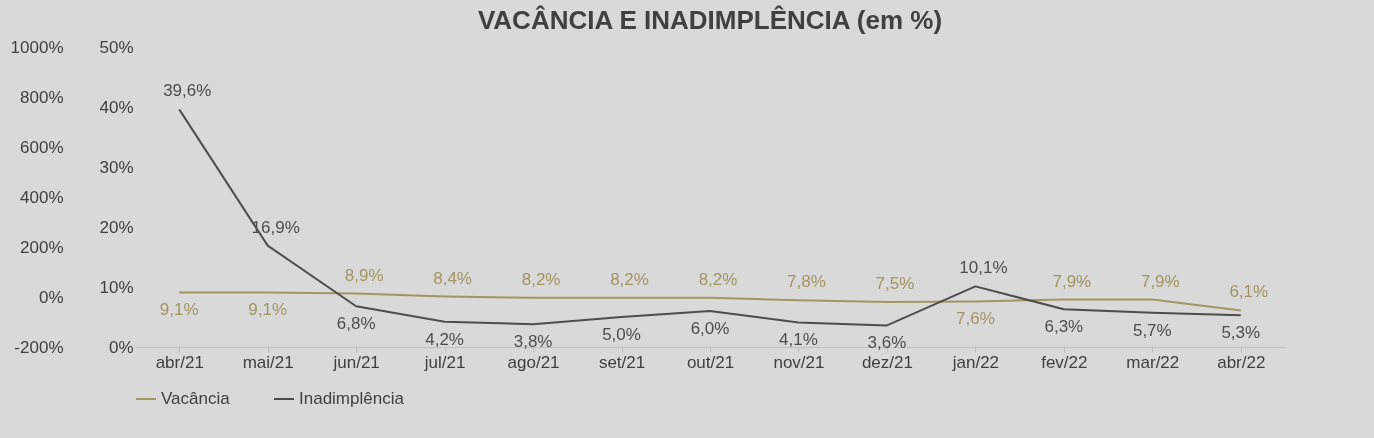  Describe the element at coordinates (1249, 292) in the screenshot. I see `data-label: 6,1%` at that location.